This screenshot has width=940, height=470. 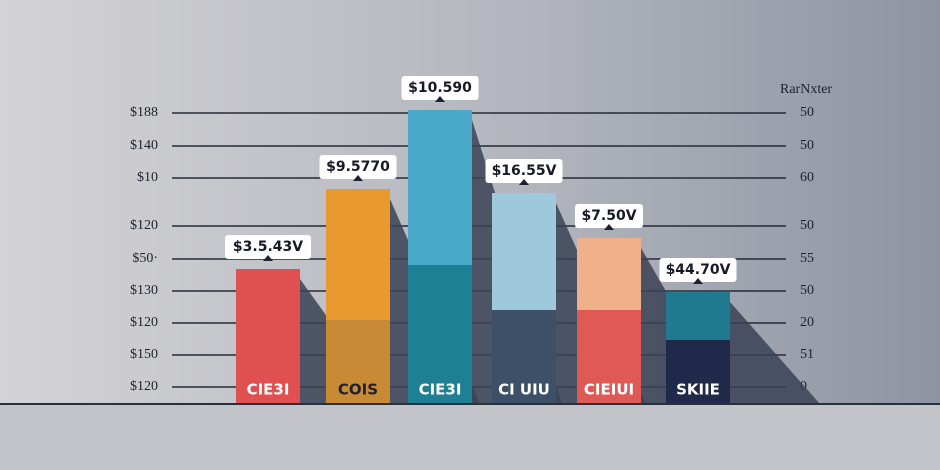 I want to click on callout-label: $3.5.43V, so click(x=268, y=247).